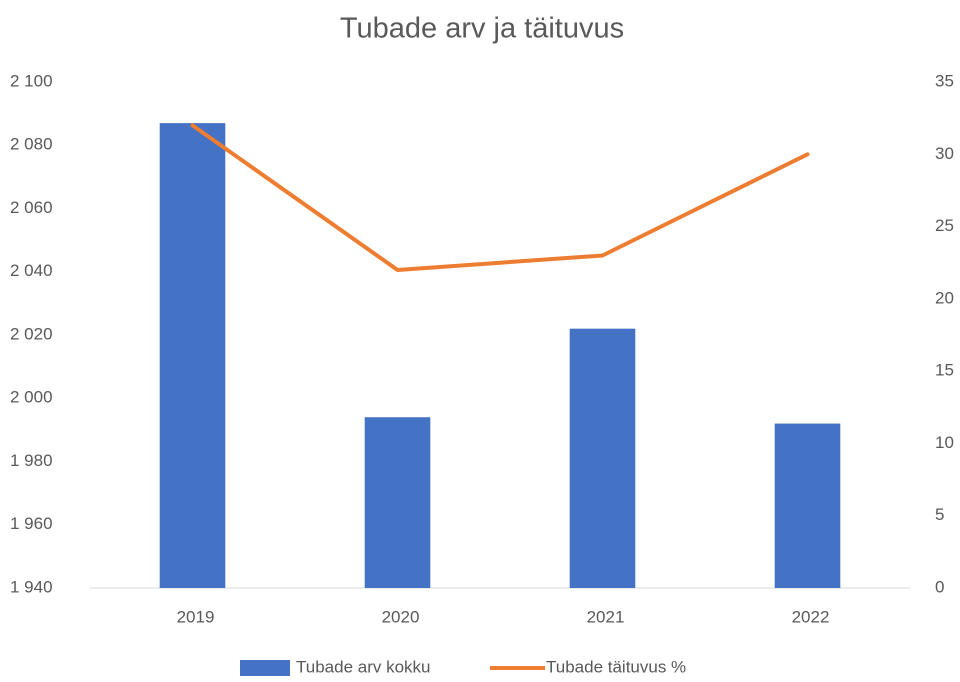 Image resolution: width=960 pixels, height=682 pixels. I want to click on y2-tick-label: 0, so click(939, 586).